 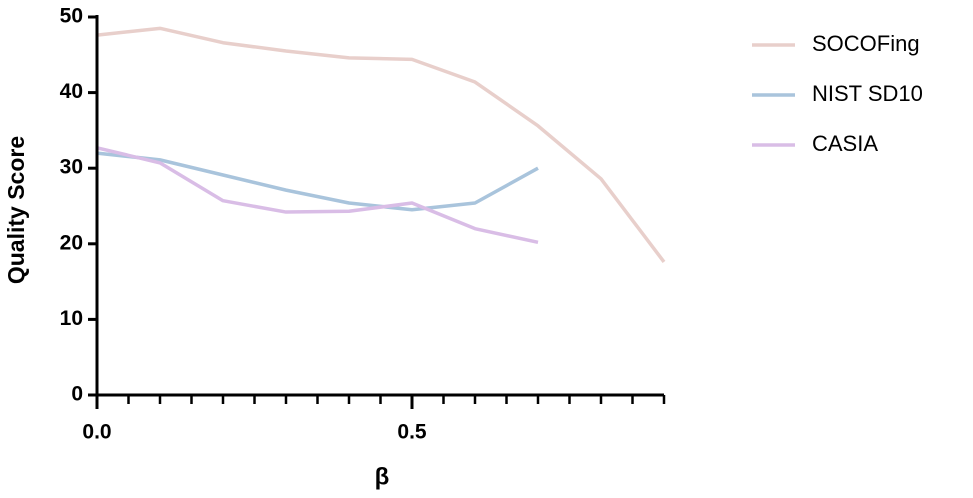 I want to click on y-tick-label: 10, so click(x=71, y=318).